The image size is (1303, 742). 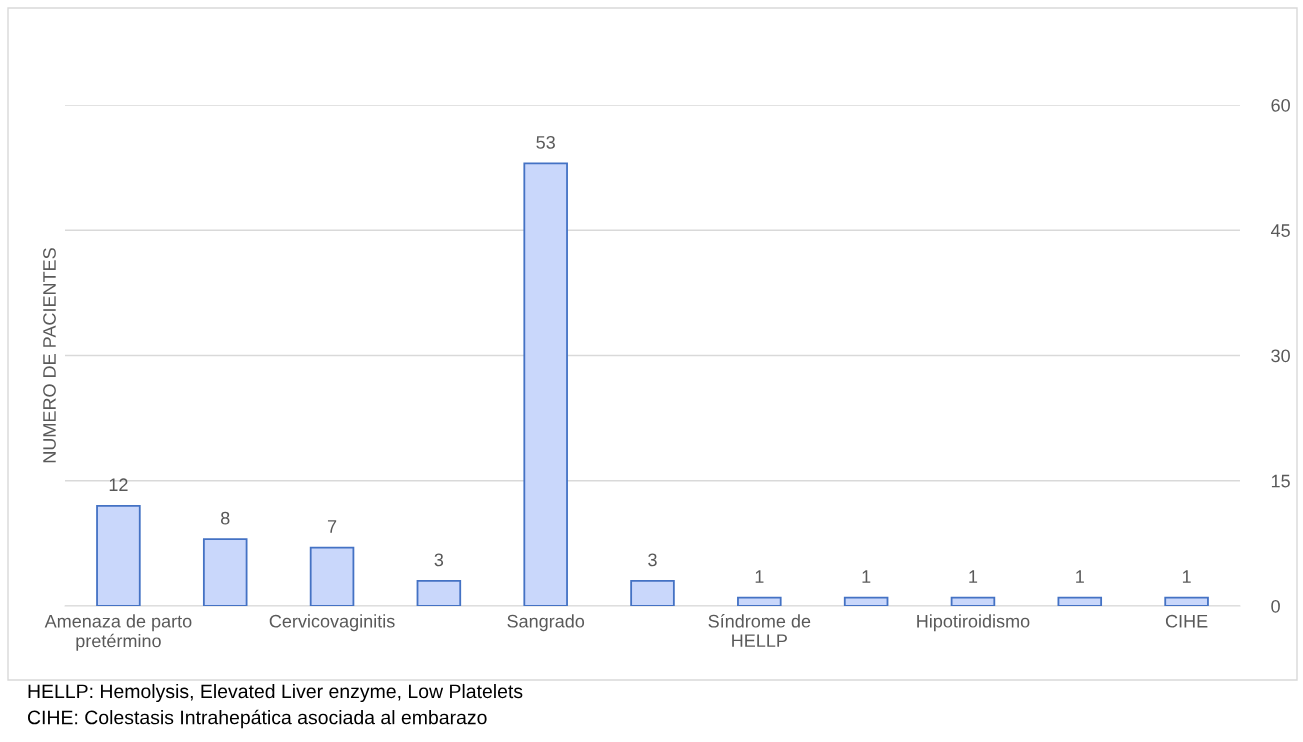 What do you see at coordinates (546, 623) in the screenshot?
I see `x-tick-label: Sangrado` at bounding box center [546, 623].